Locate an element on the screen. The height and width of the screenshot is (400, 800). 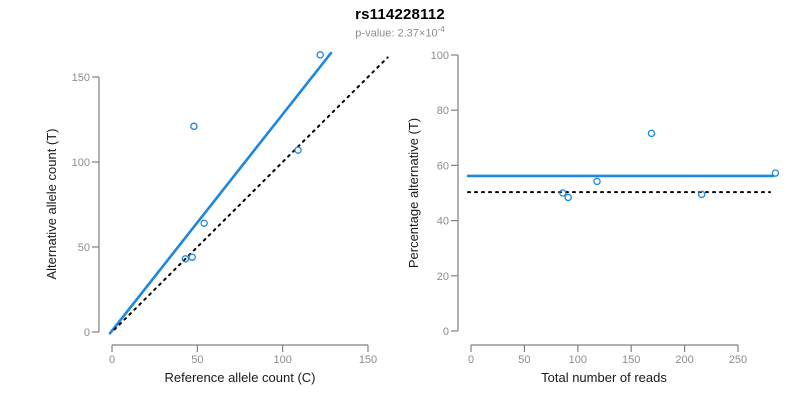
y-tick-label: 150 is located at coordinates (81, 78).